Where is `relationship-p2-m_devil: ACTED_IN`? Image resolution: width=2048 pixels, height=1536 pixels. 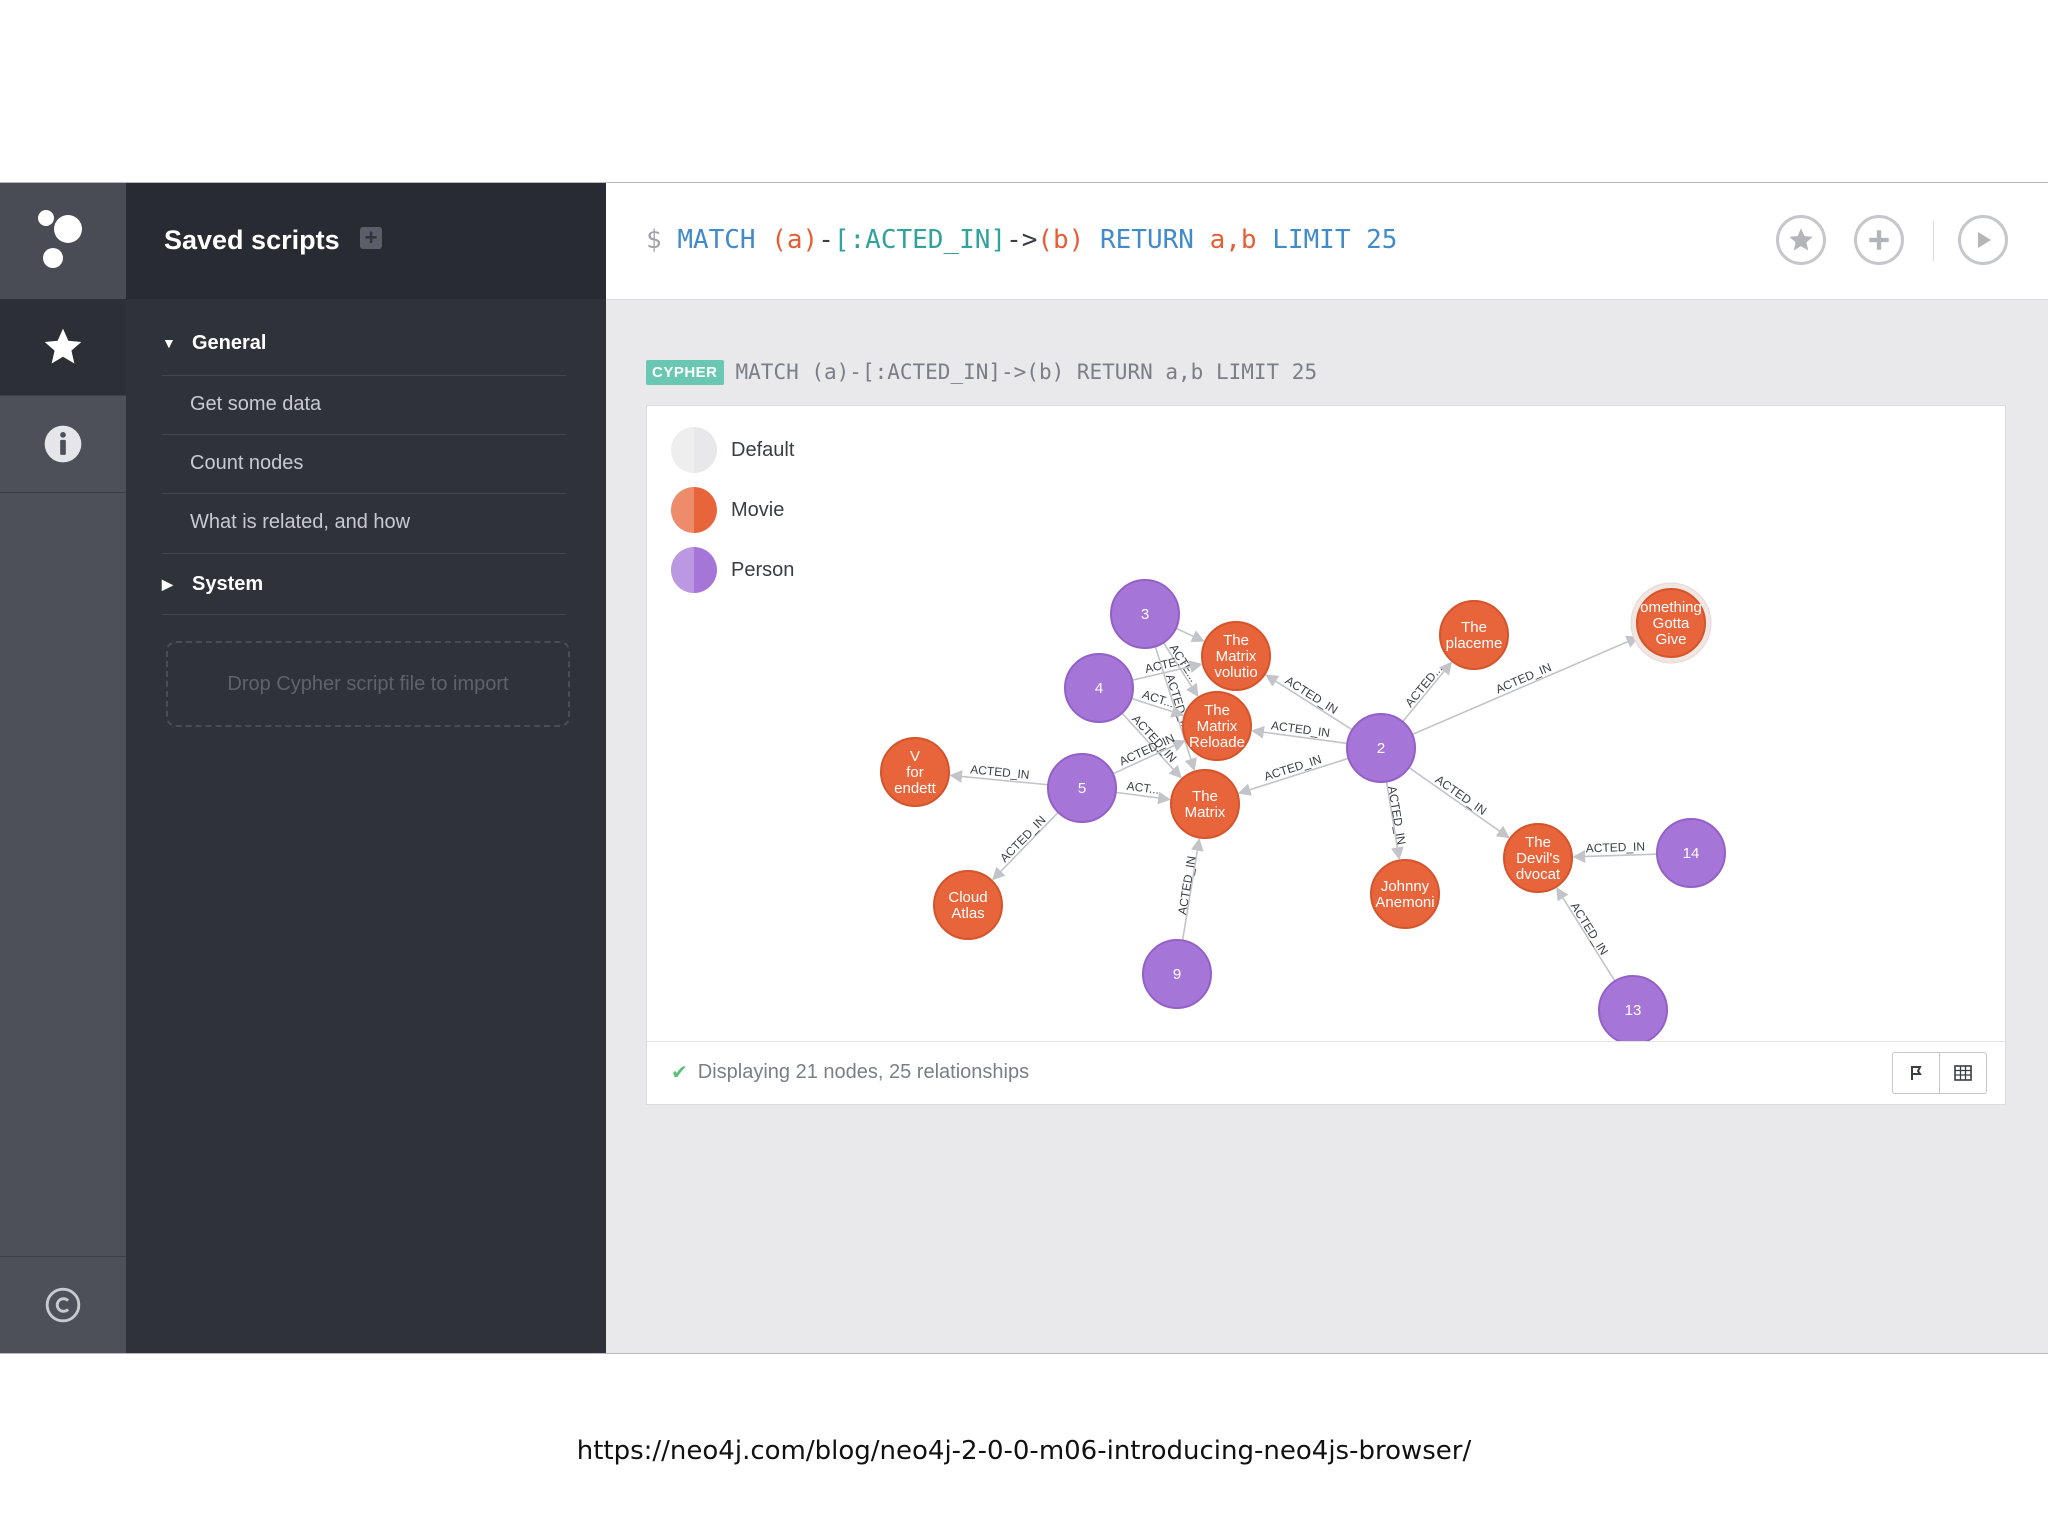
relationship-p2-m_devil: ACTED_IN is located at coordinates (1459, 802).